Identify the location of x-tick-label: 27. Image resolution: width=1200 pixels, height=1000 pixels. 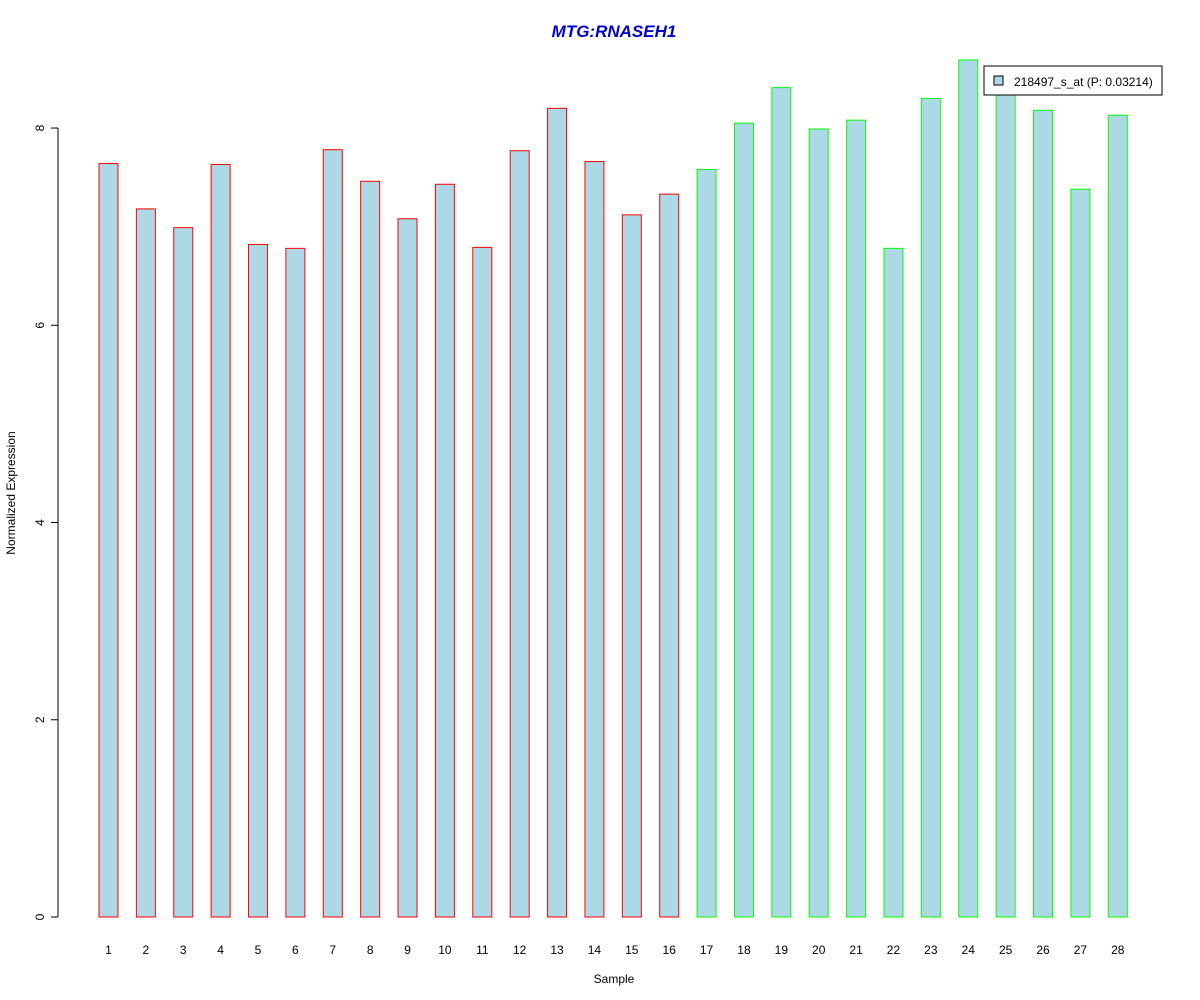
(1081, 950).